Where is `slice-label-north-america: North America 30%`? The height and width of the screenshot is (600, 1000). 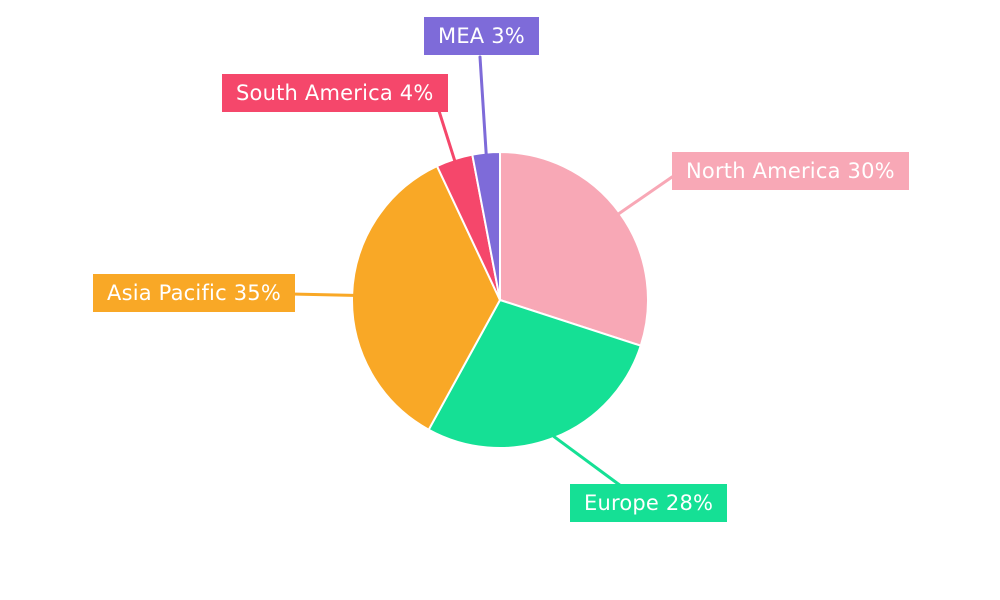 slice-label-north-america: North America 30% is located at coordinates (790, 171).